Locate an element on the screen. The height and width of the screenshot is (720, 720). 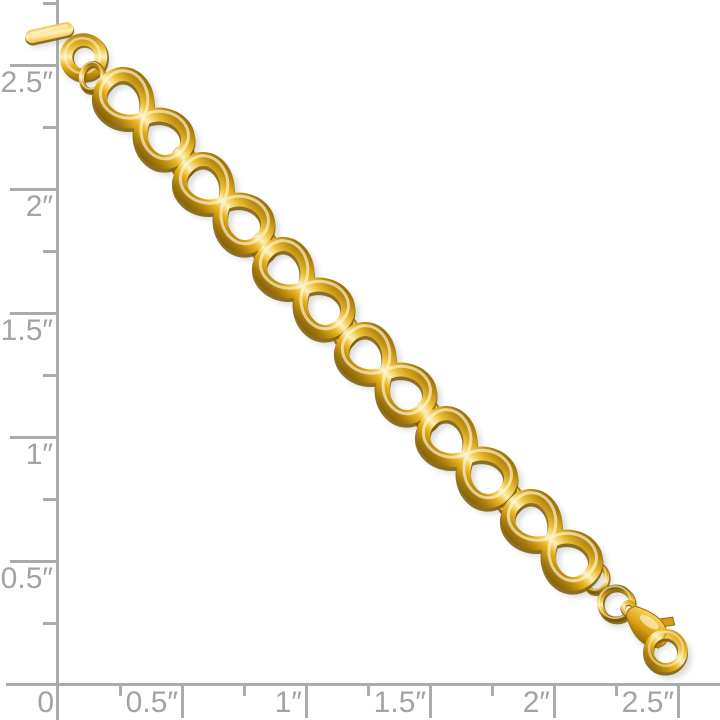
ruler-label-horizontal: 0 is located at coordinates (45, 702).